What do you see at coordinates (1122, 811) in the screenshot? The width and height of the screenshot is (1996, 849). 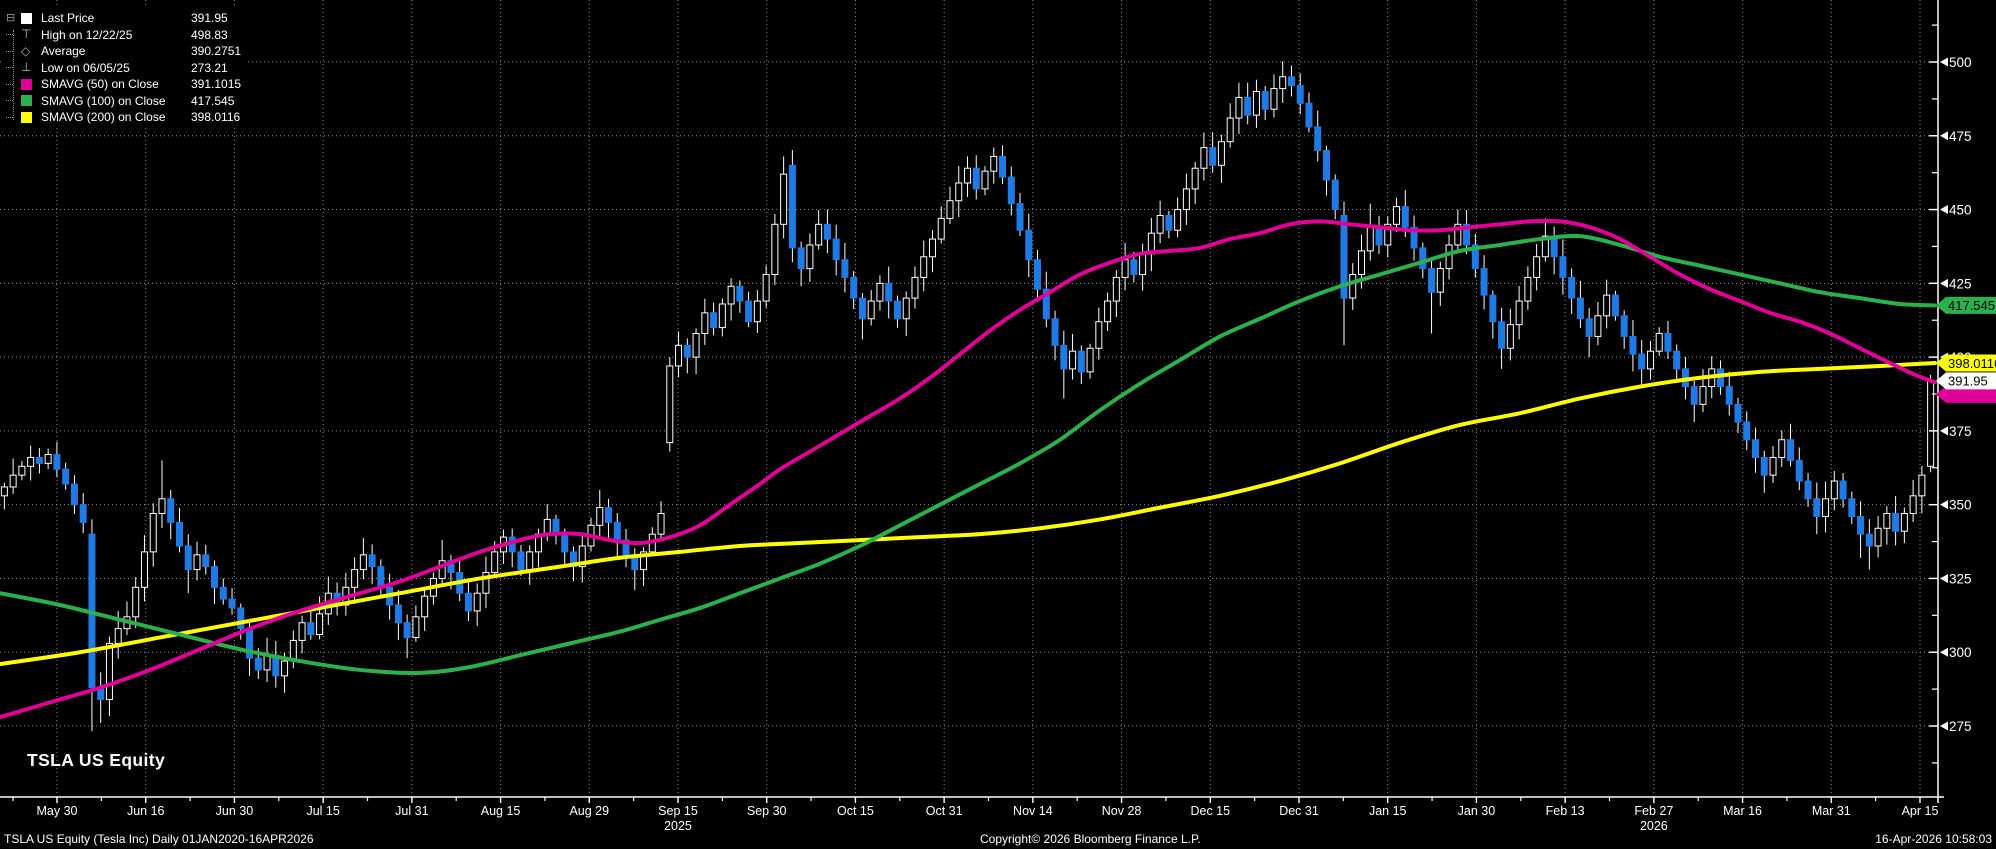 I see `x-axis-label: Nov 28` at bounding box center [1122, 811].